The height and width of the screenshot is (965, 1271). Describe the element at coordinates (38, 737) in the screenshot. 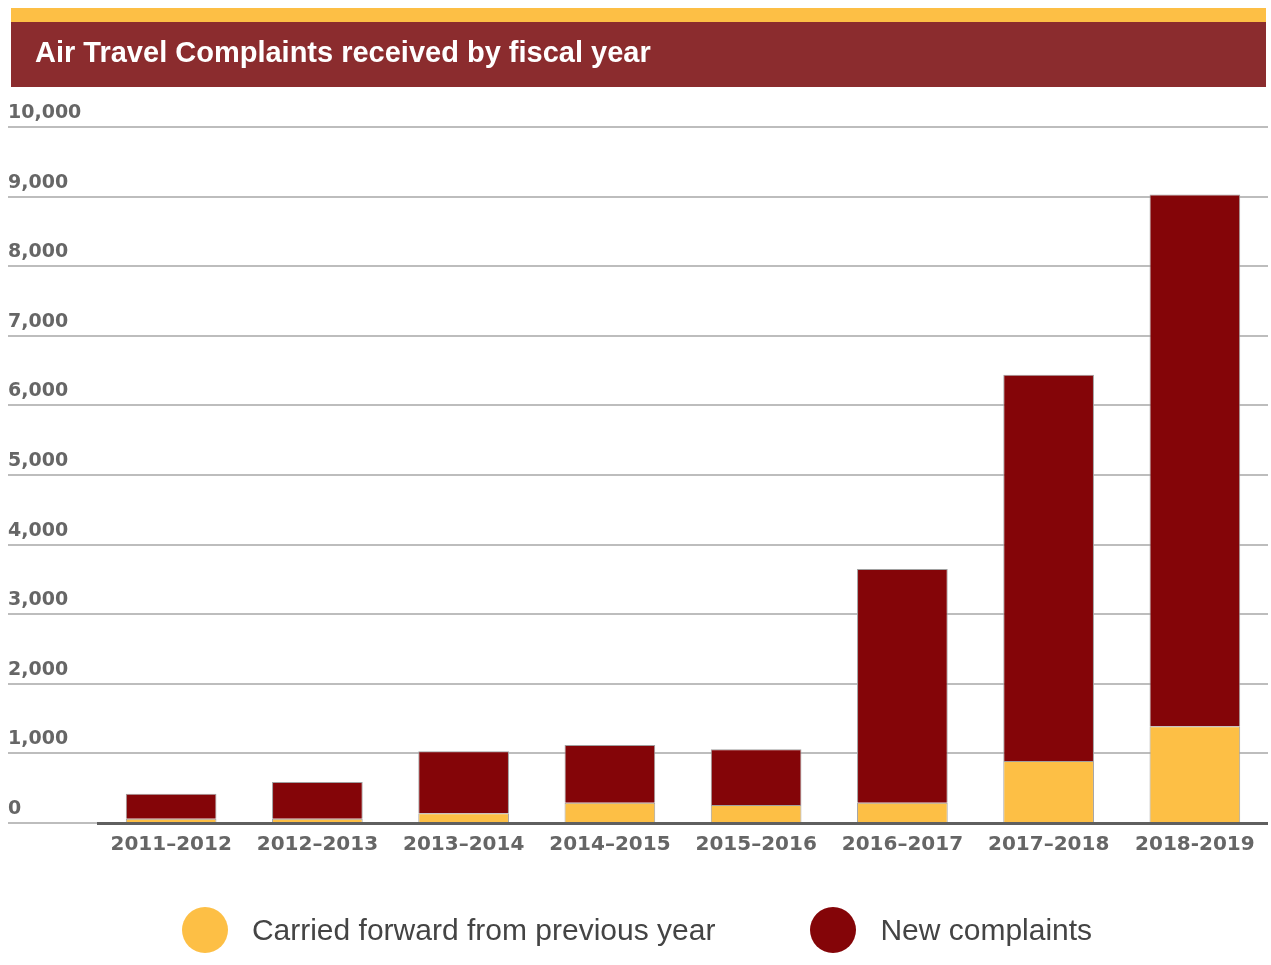

I see `y-tick-label: 1,000` at that location.